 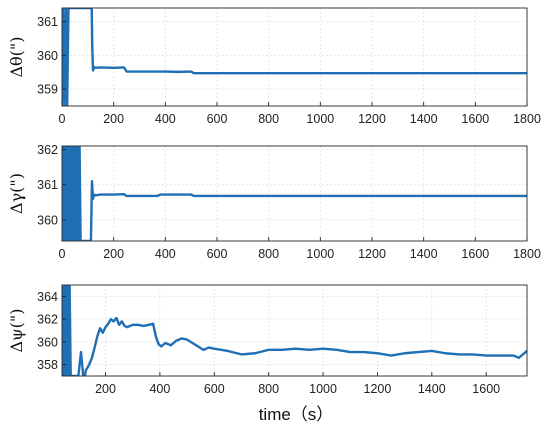 What do you see at coordinates (47, 297) in the screenshot?
I see `y-tick-label: 364` at bounding box center [47, 297].